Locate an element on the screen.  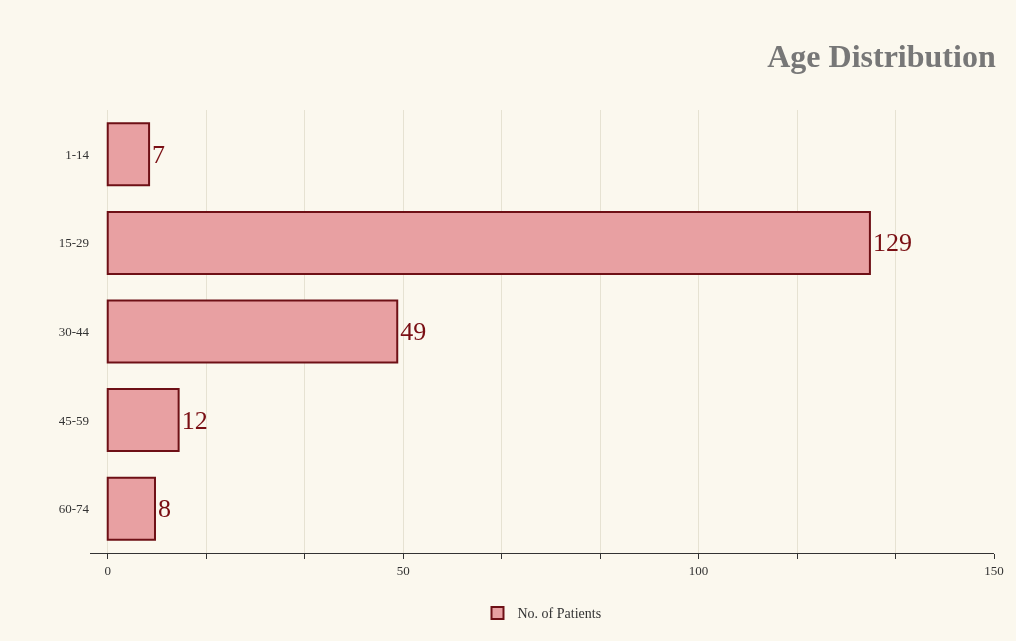
data-label: 129 is located at coordinates (892, 243).